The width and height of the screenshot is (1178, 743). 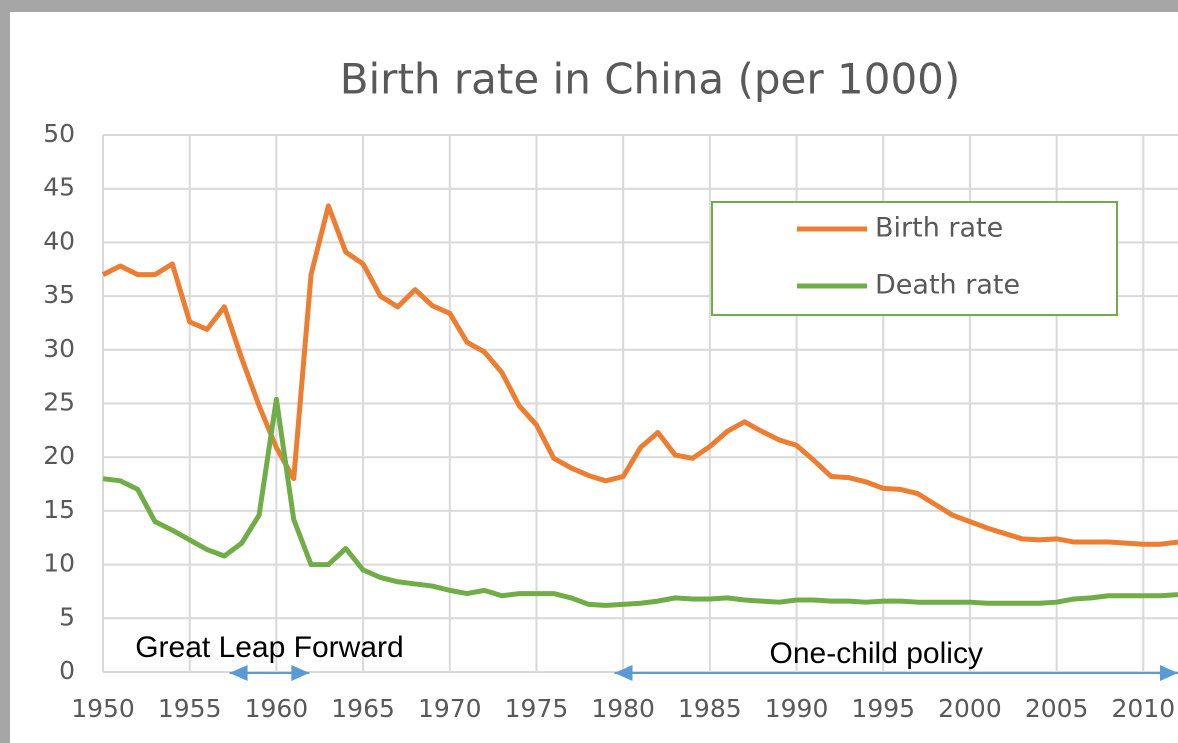 I want to click on y-tick-label: 45, so click(x=59, y=187).